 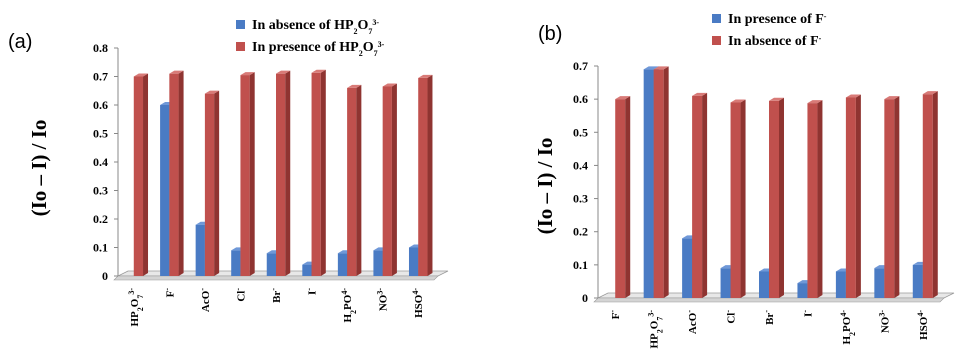 I want to click on y-tick-label: 0.6, so click(x=100, y=105).